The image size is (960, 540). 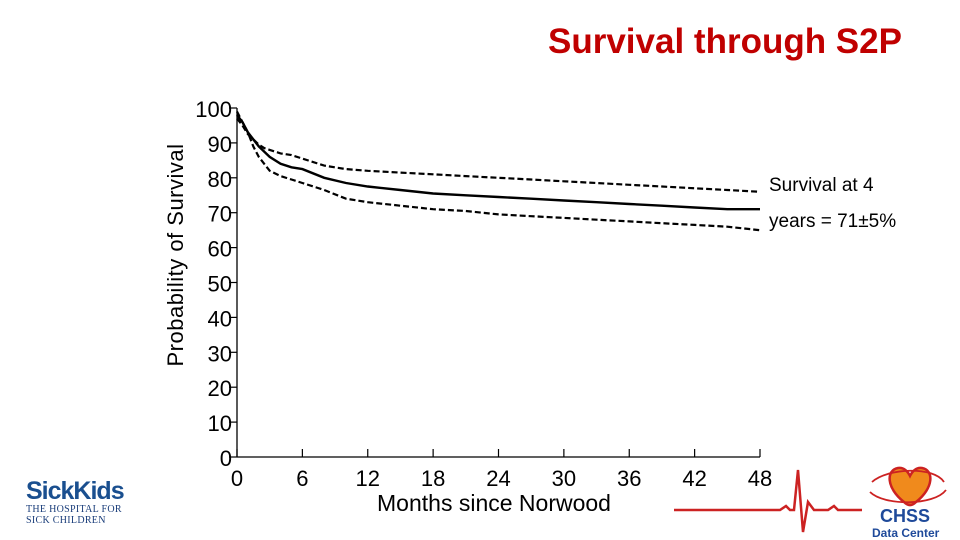 I want to click on annotation-line-1: Survival at 4, so click(x=821, y=185).